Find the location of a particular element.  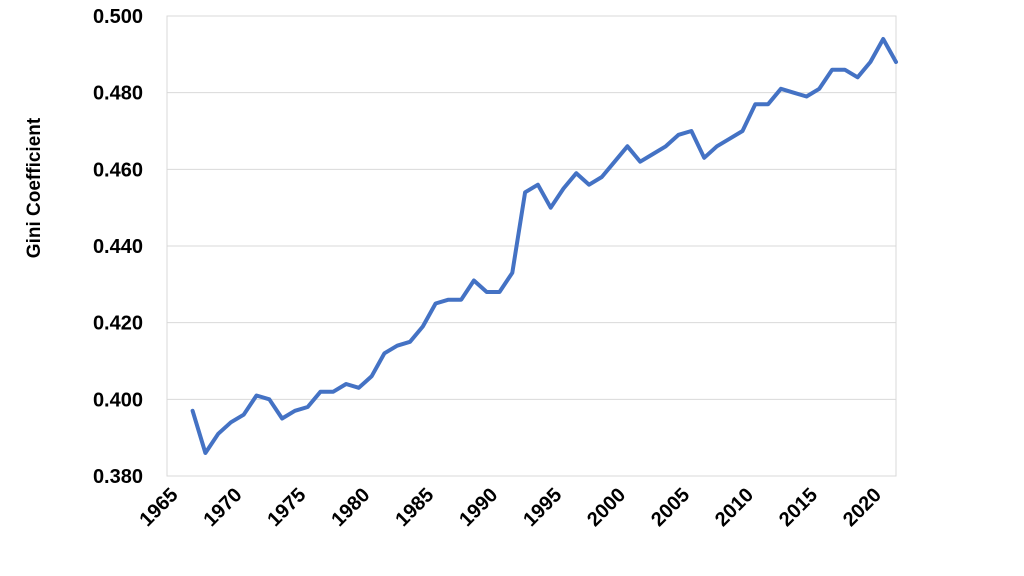

x-tick-label: 2000 is located at coordinates (606, 507).